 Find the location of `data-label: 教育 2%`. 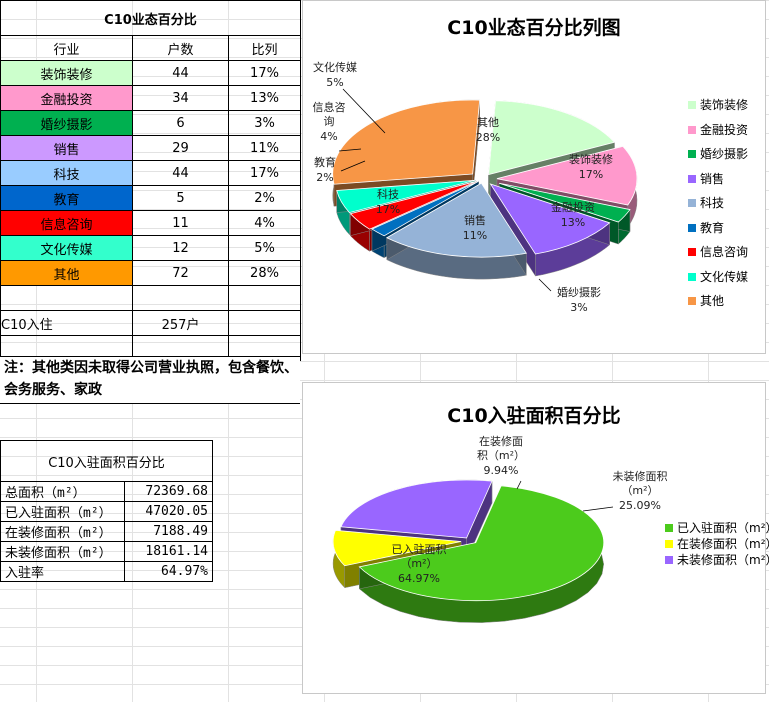

data-label: 教育 2% is located at coordinates (325, 169).